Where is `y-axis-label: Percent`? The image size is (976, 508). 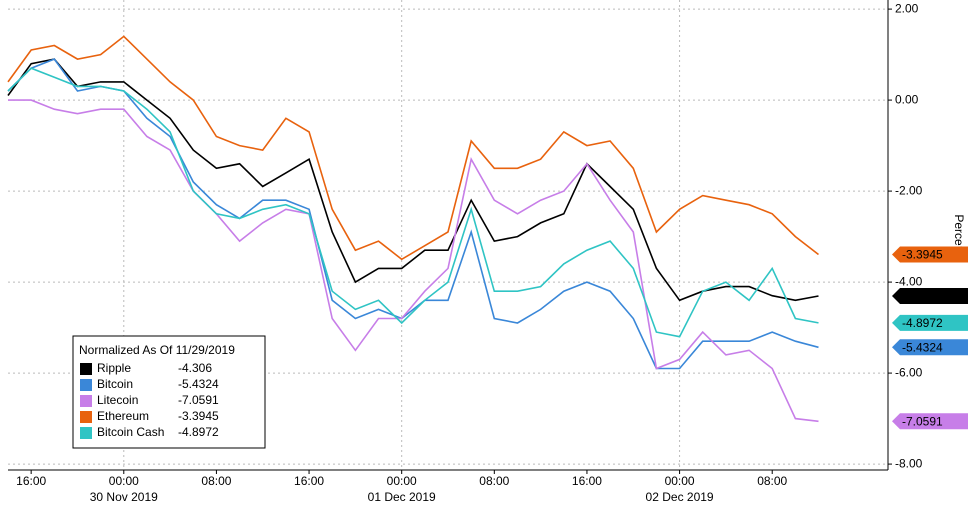 y-axis-label: Percent is located at coordinates (959, 235).